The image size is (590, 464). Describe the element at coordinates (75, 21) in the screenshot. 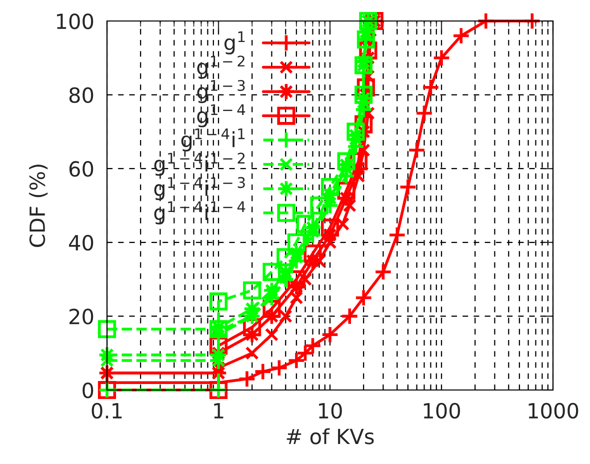

I see `y-tick-label: 100` at that location.